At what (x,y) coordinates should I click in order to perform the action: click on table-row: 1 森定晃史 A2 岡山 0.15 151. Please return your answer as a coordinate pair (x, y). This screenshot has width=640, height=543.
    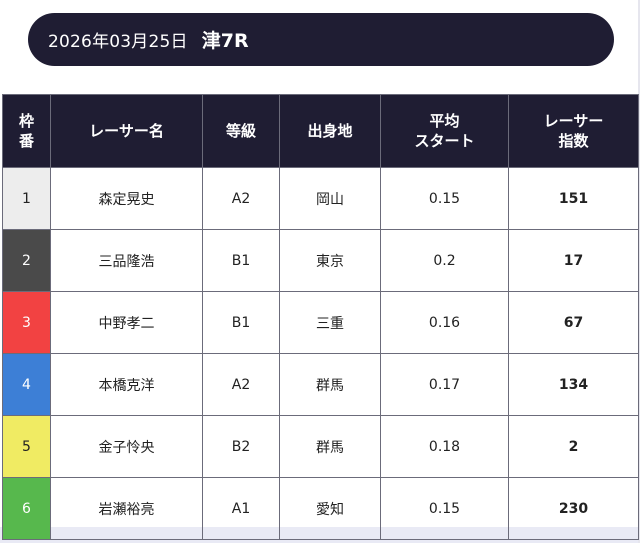
    Looking at the image, I should click on (320, 198).